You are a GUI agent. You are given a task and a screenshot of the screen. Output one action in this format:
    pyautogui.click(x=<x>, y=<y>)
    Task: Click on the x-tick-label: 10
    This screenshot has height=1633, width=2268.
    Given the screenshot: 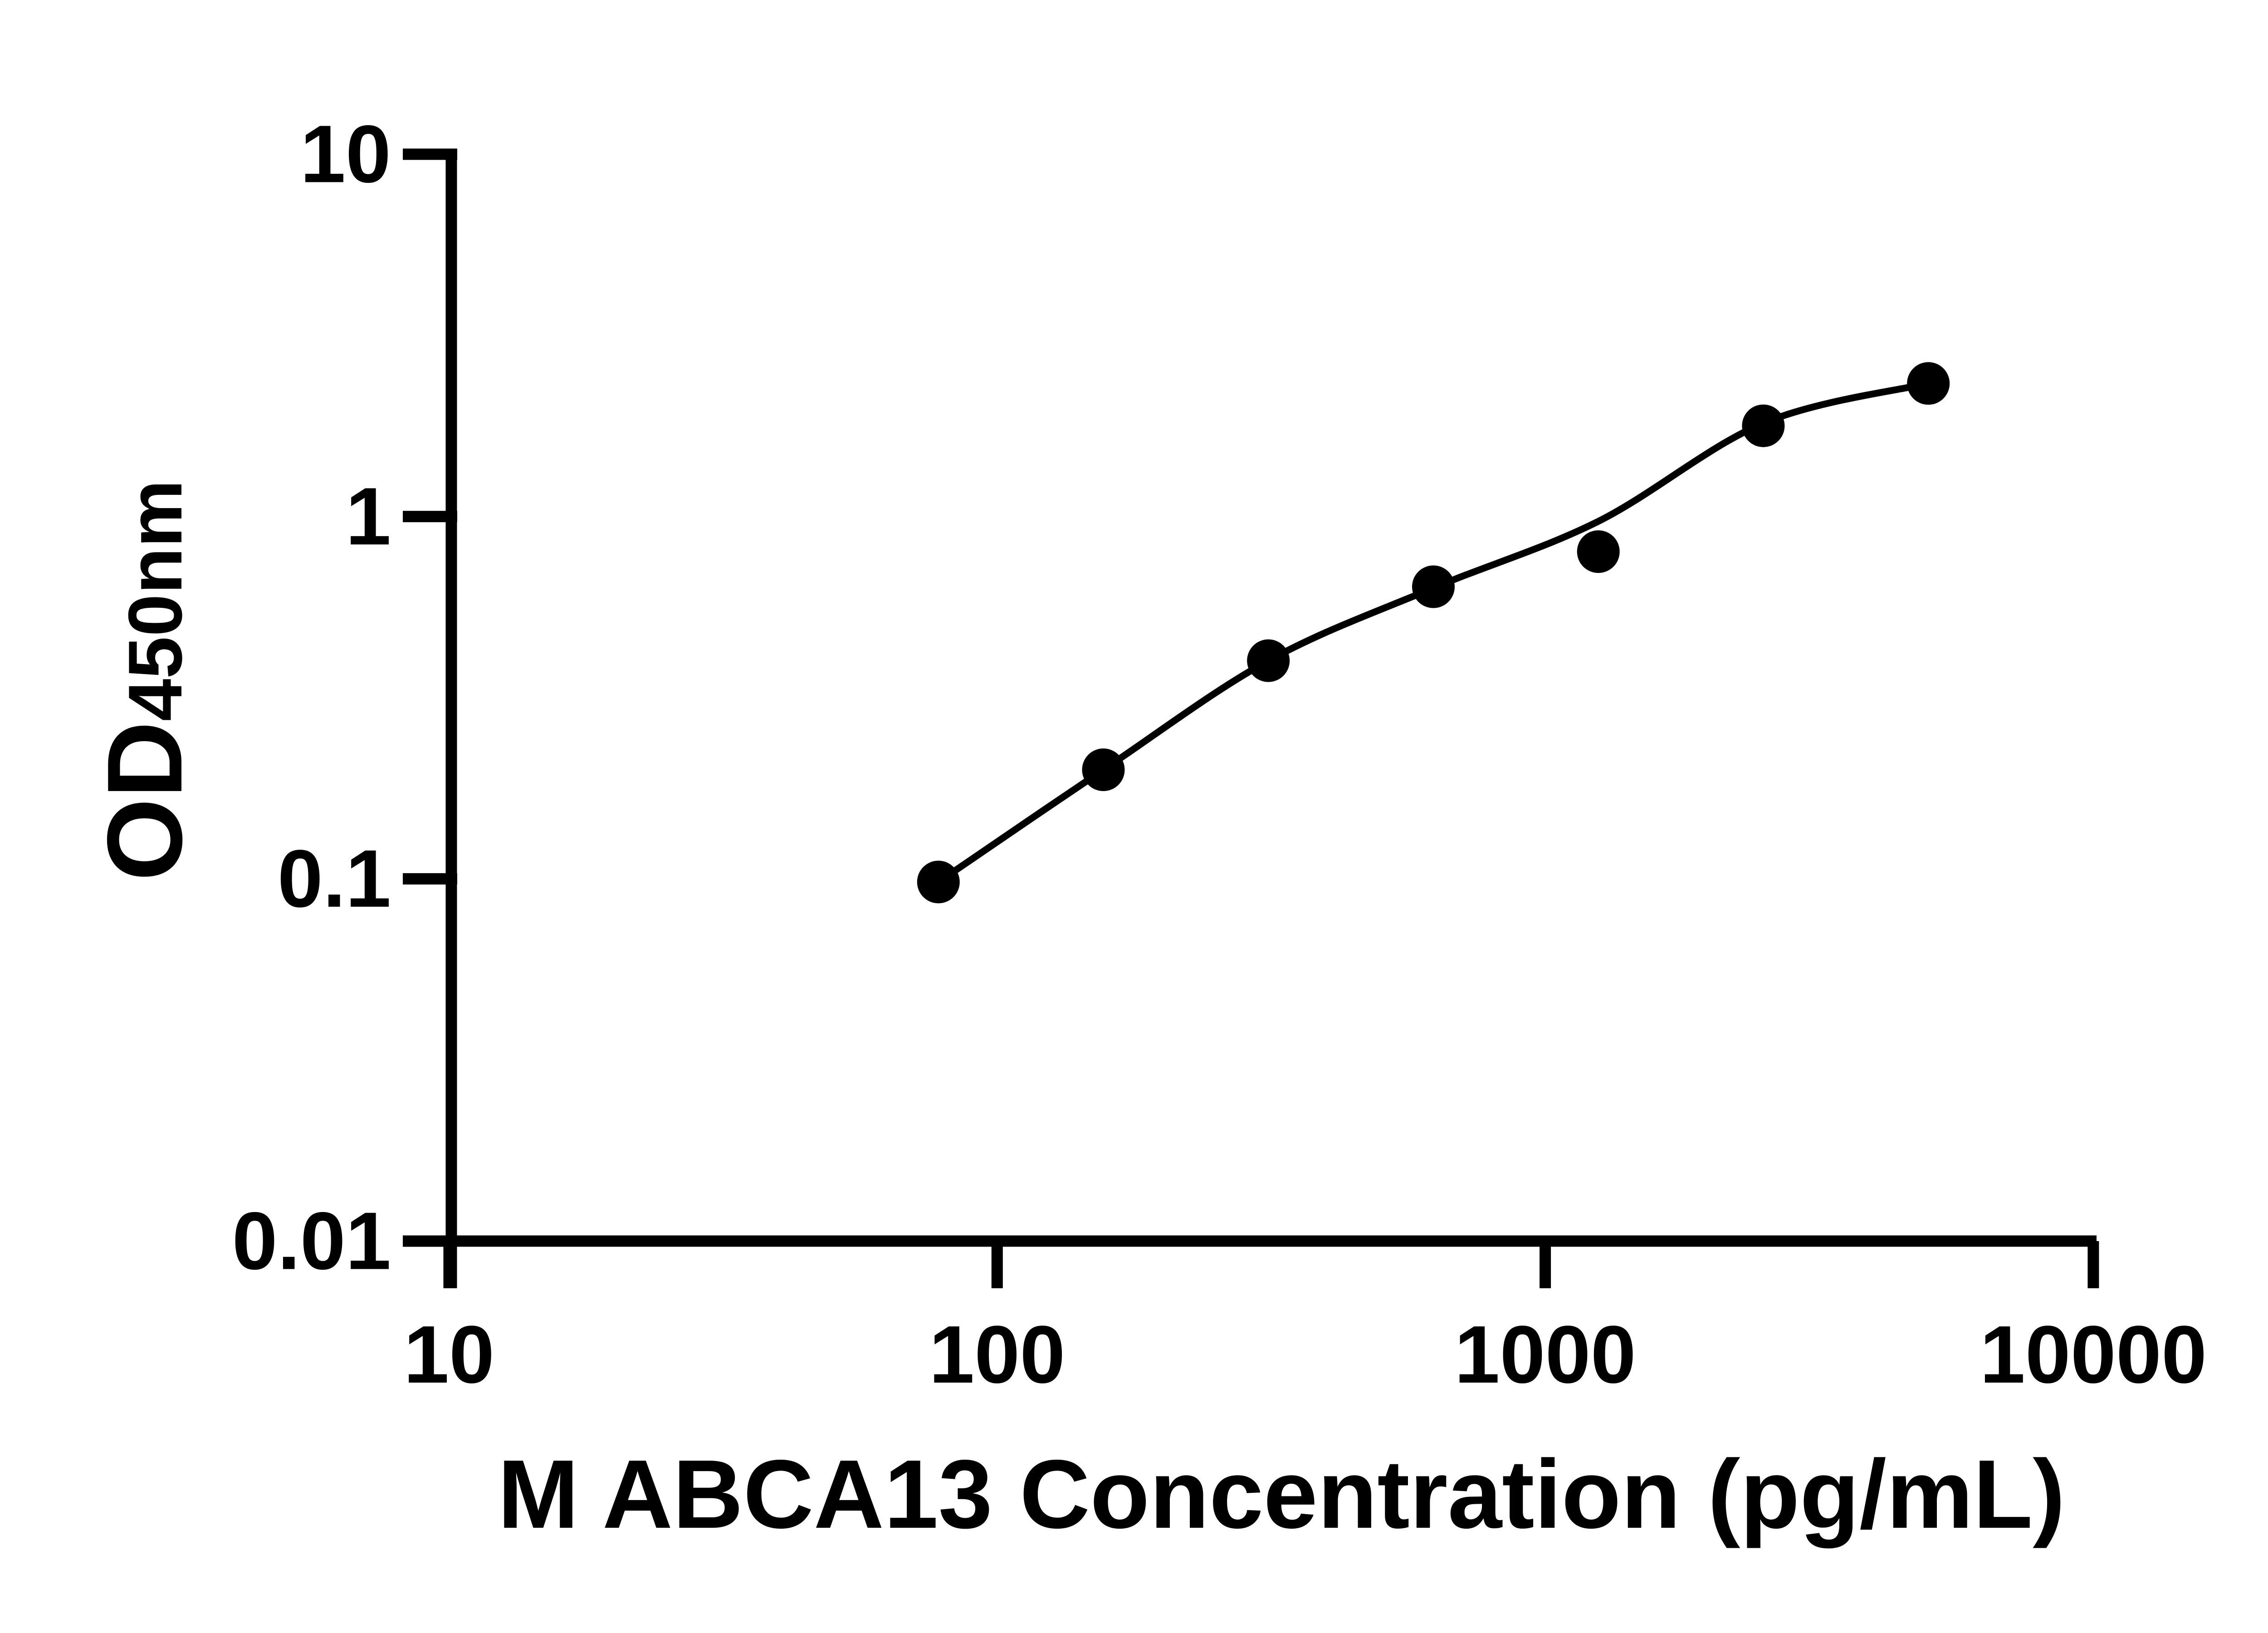 What is the action you would take?
    pyautogui.click(x=449, y=1354)
    